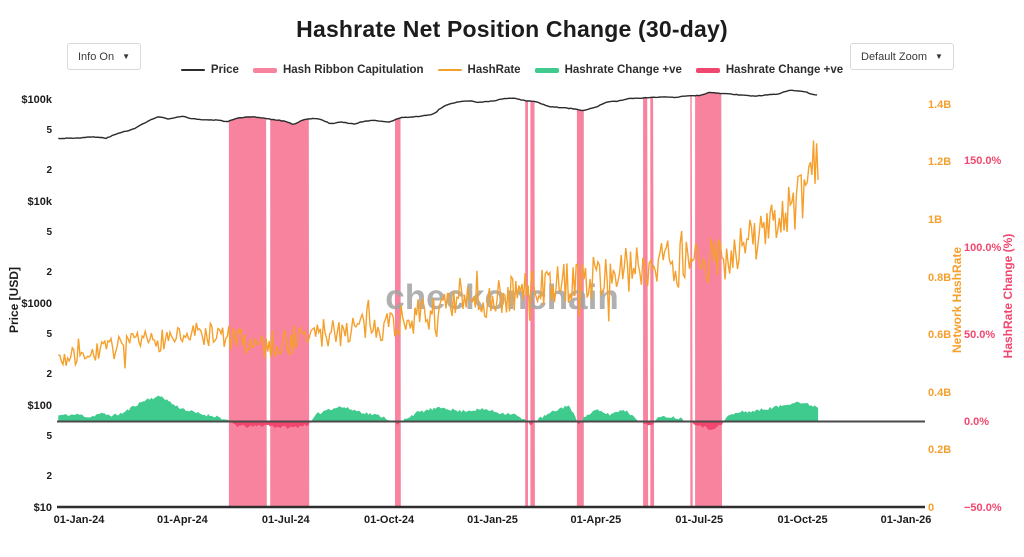 This screenshot has height=557, width=1024. I want to click on info-dropdown-button: Info On ▼, so click(104, 56).